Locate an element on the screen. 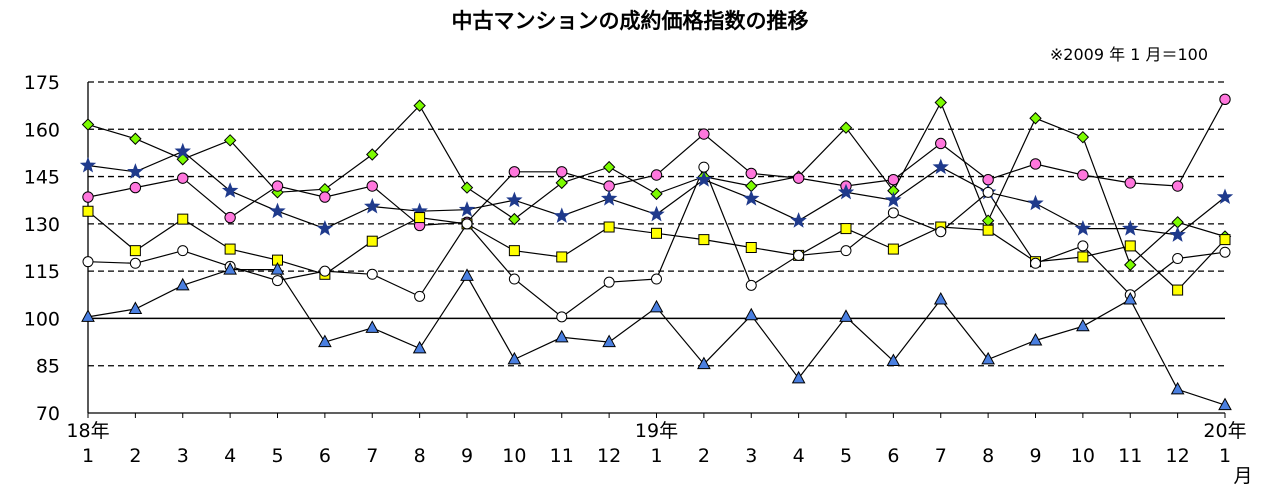  year-label: 20年 is located at coordinates (1224, 431).